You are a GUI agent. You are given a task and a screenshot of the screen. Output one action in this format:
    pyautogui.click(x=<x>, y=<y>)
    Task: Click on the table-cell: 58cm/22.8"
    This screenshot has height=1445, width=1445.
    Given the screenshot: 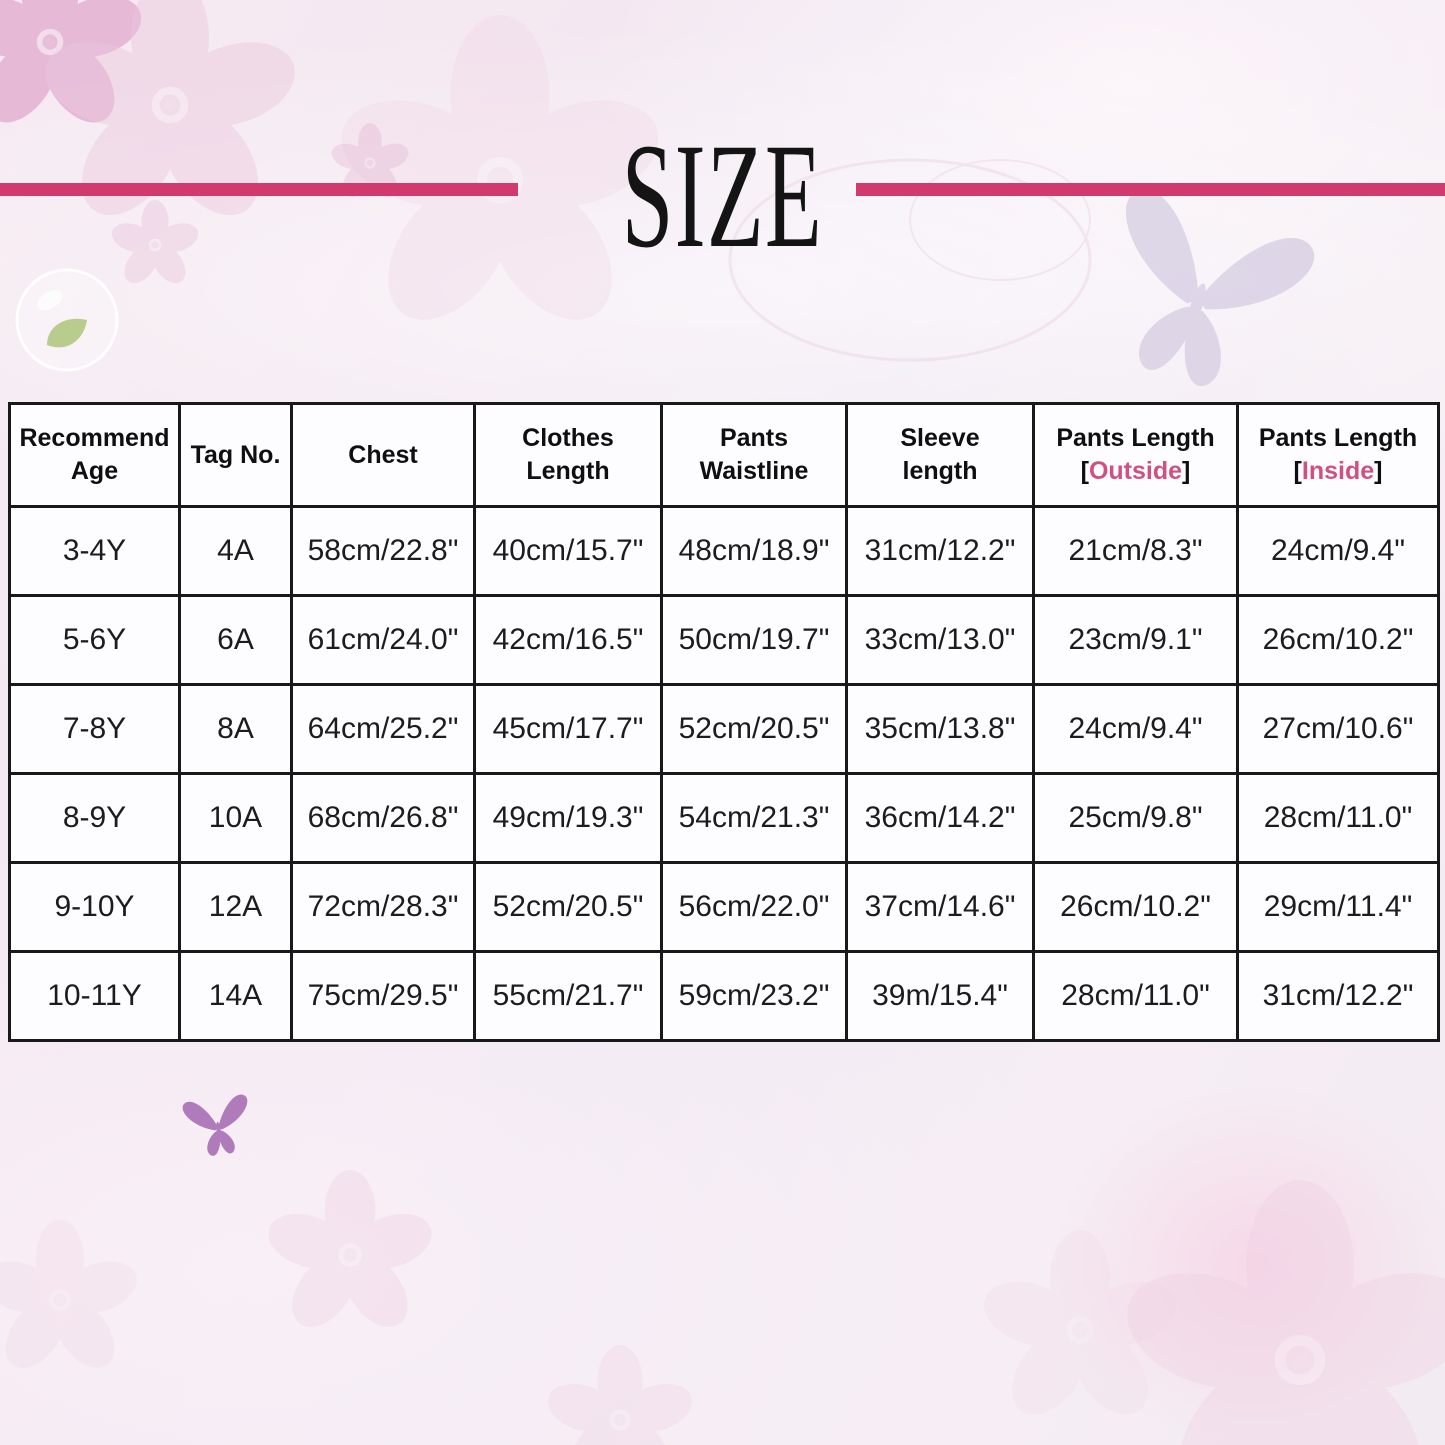 What is the action you would take?
    pyautogui.click(x=383, y=551)
    